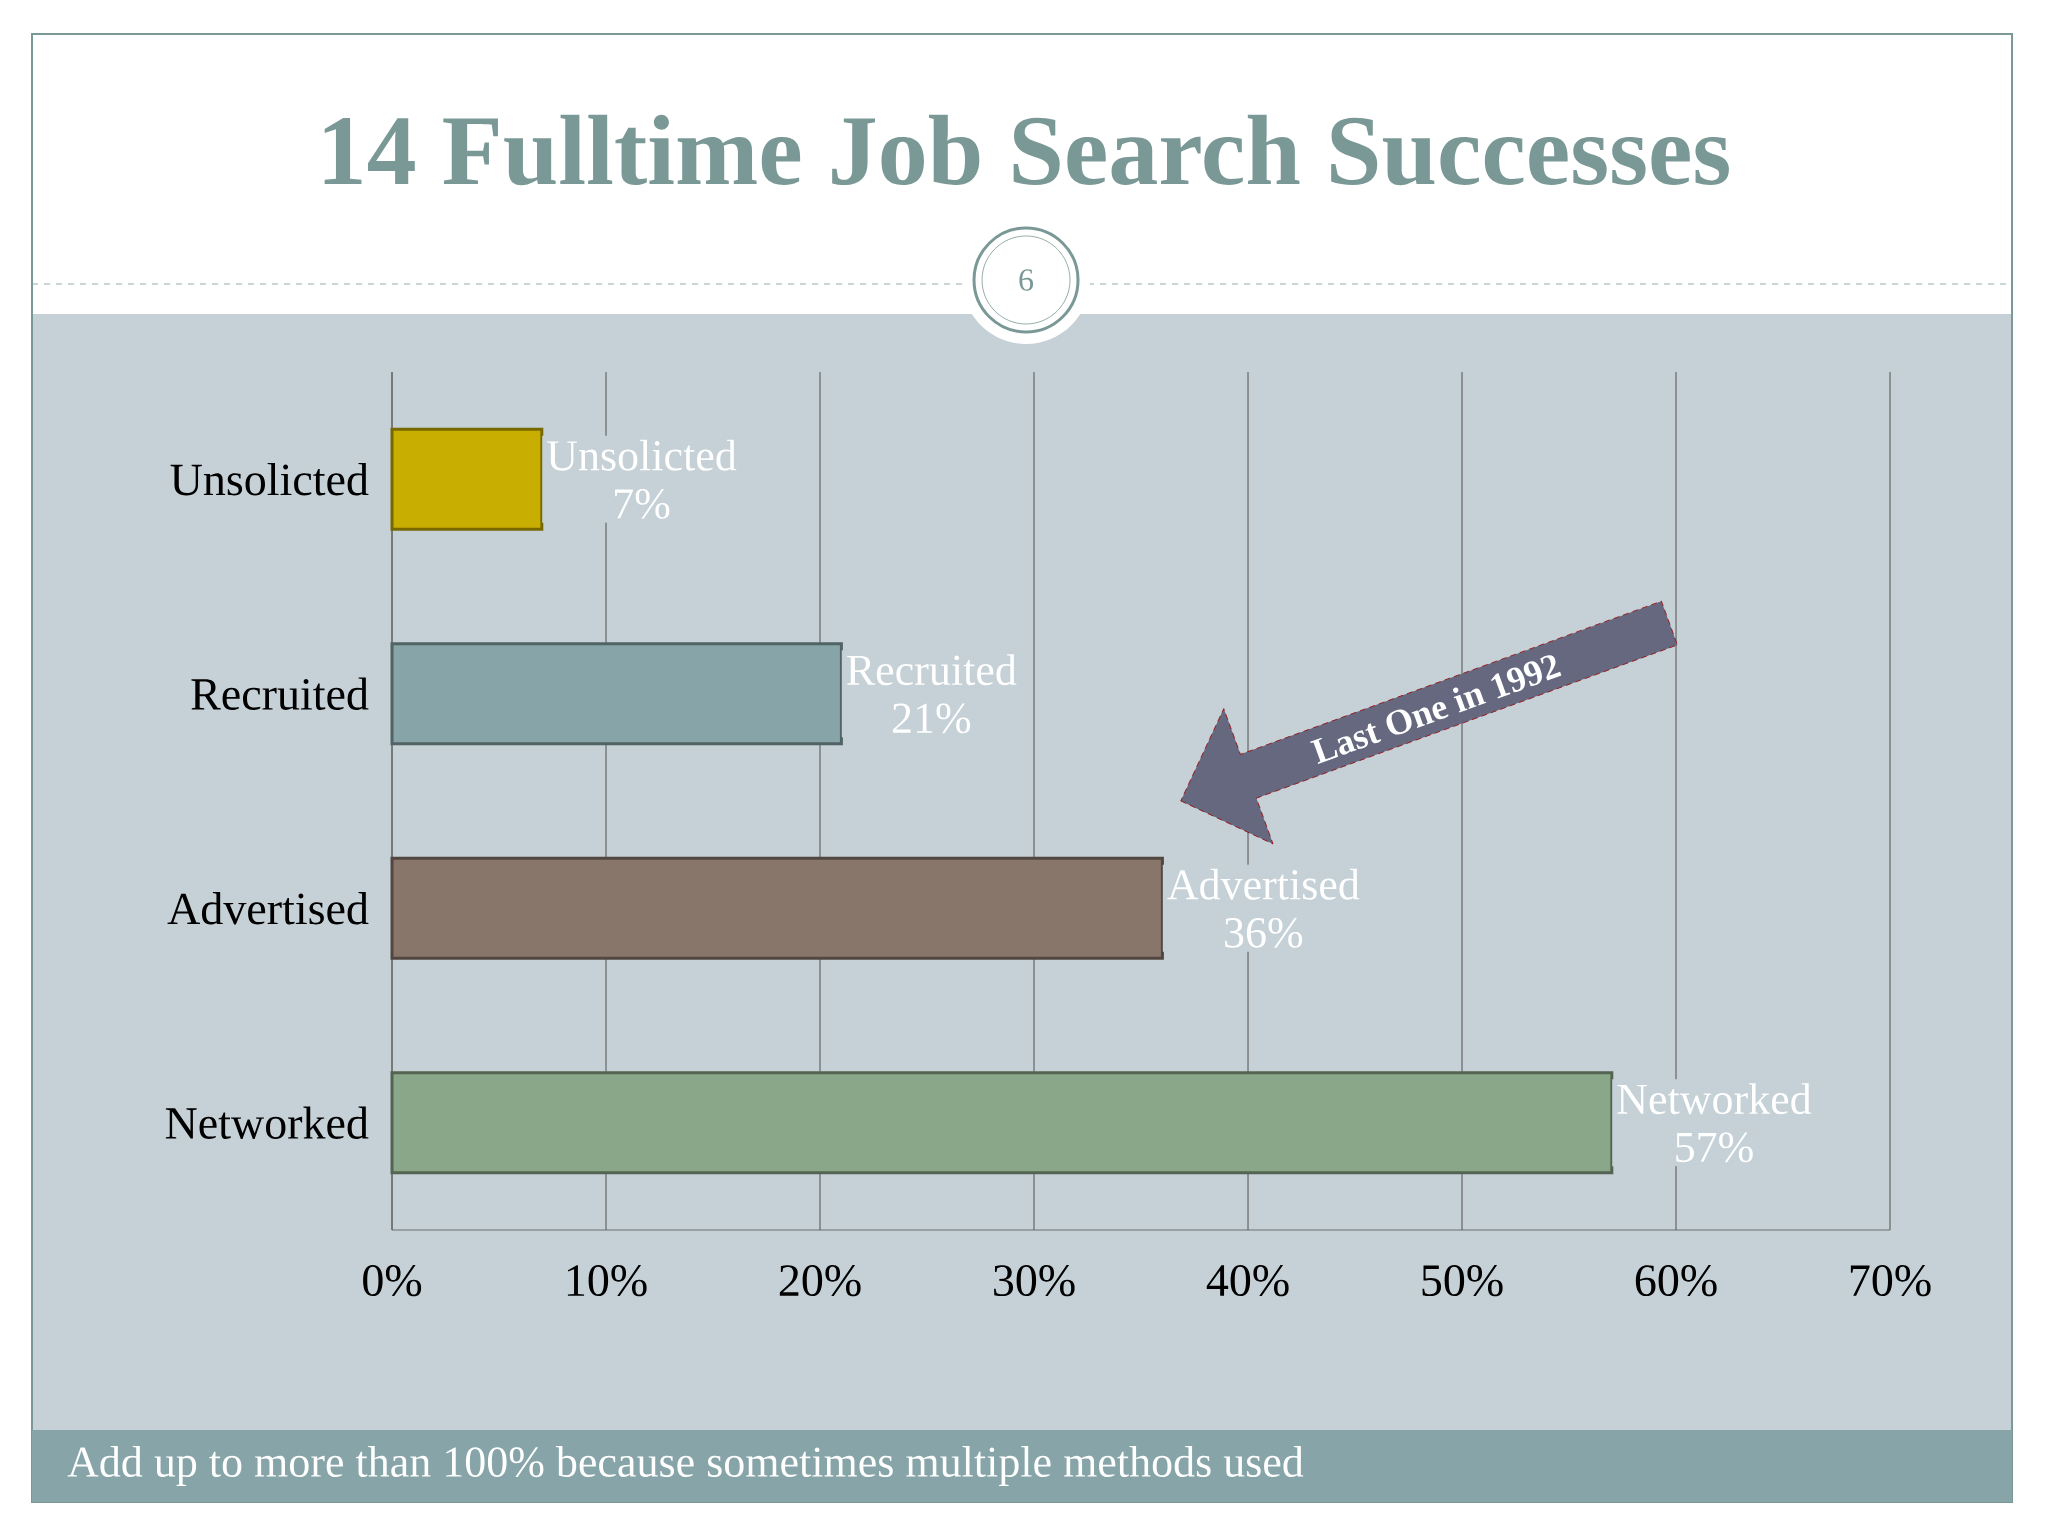  I want to click on annotation: Last One in 1992, so click(1436, 709).